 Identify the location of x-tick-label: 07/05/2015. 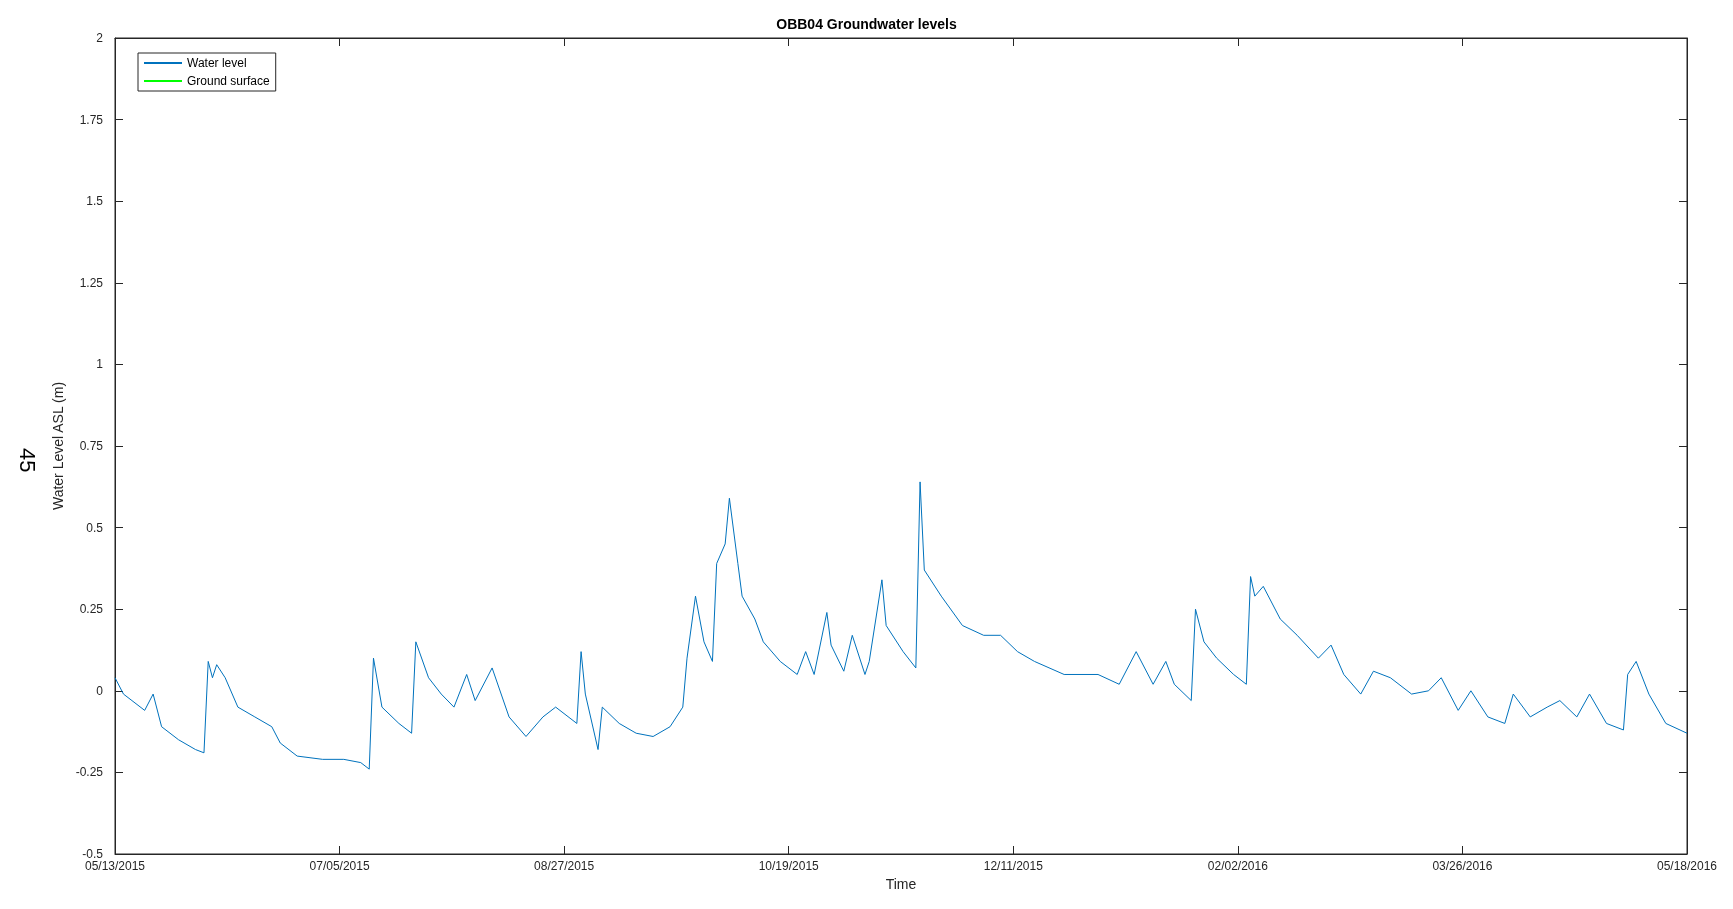
(339, 866).